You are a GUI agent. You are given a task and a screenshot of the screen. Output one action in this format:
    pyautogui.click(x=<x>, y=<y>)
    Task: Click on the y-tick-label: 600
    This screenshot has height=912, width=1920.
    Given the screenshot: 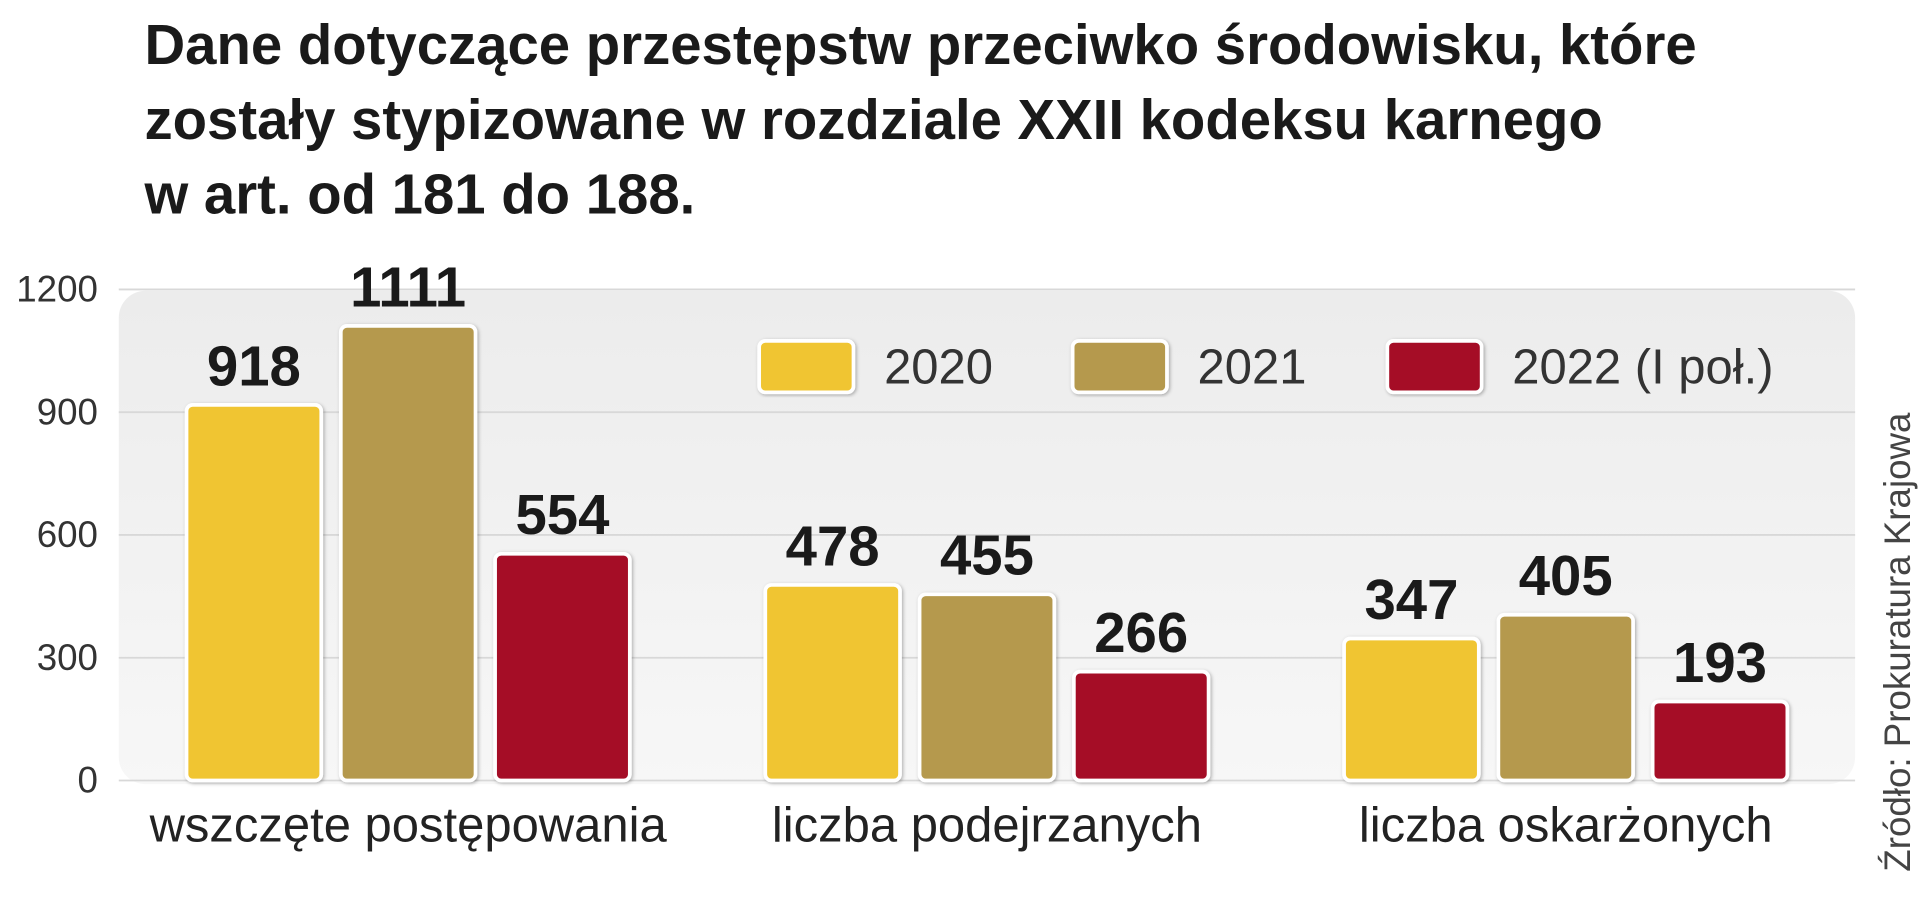 What is the action you would take?
    pyautogui.click(x=67, y=534)
    